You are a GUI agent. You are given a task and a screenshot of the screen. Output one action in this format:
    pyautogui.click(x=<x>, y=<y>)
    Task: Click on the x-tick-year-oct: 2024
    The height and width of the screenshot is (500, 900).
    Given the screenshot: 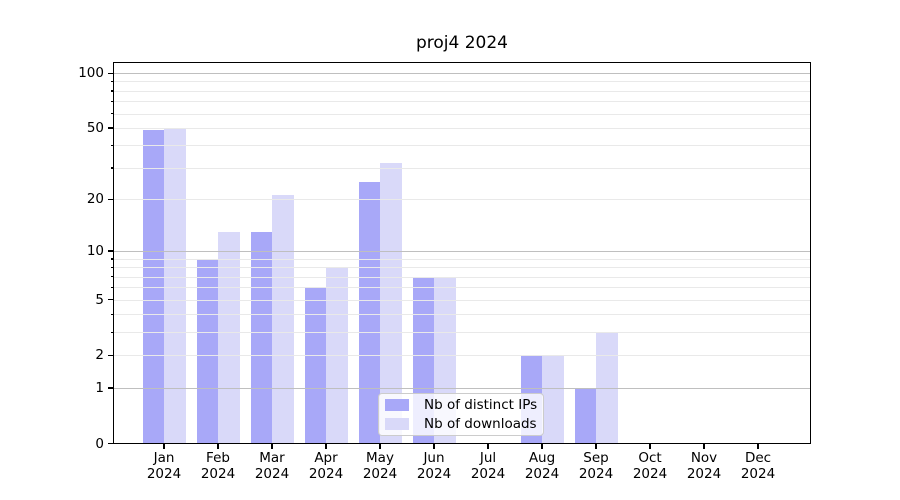 What is the action you would take?
    pyautogui.click(x=650, y=474)
    